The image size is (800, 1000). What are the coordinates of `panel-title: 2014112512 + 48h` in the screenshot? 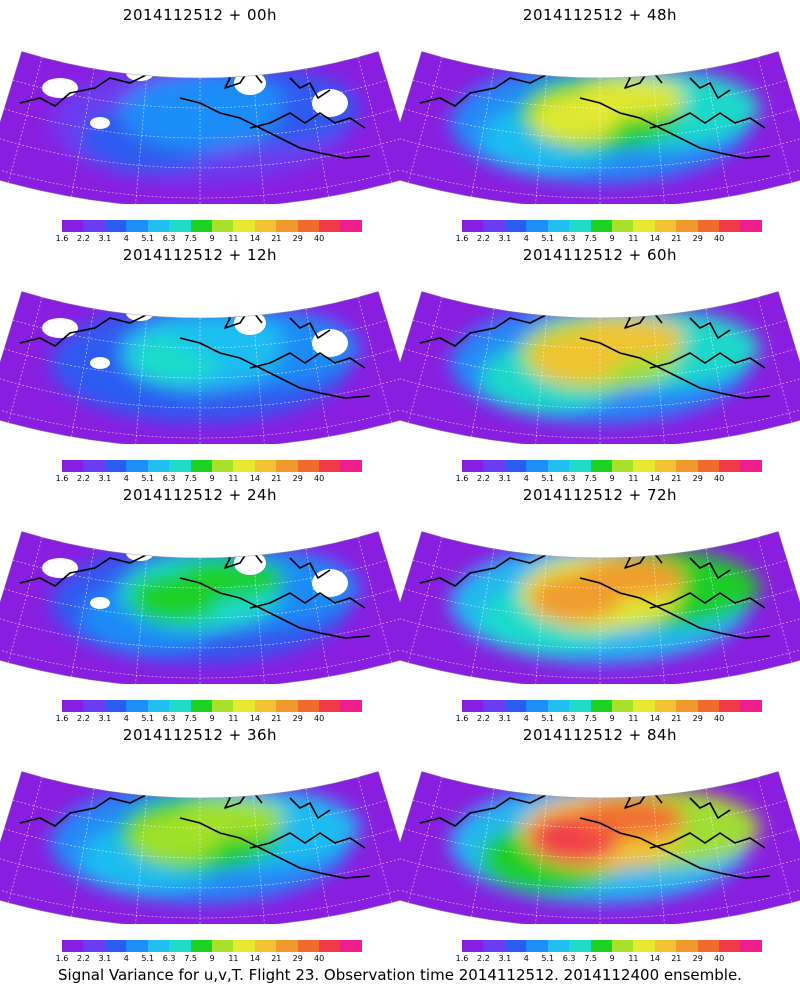 It's located at (600, 15).